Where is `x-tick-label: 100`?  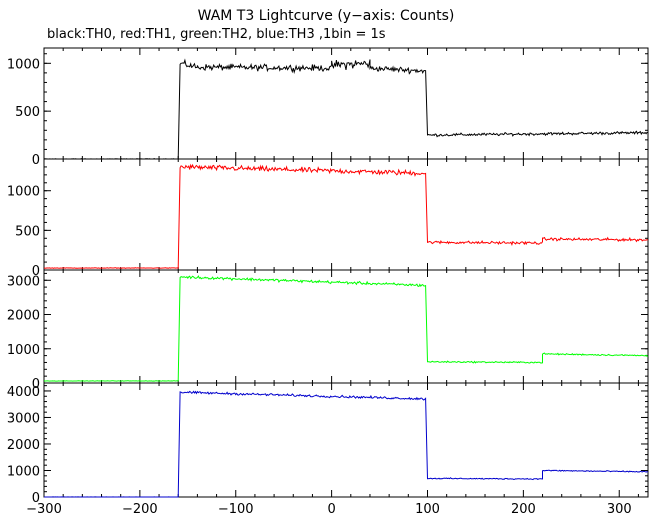
x-tick-label: 100 is located at coordinates (427, 508).